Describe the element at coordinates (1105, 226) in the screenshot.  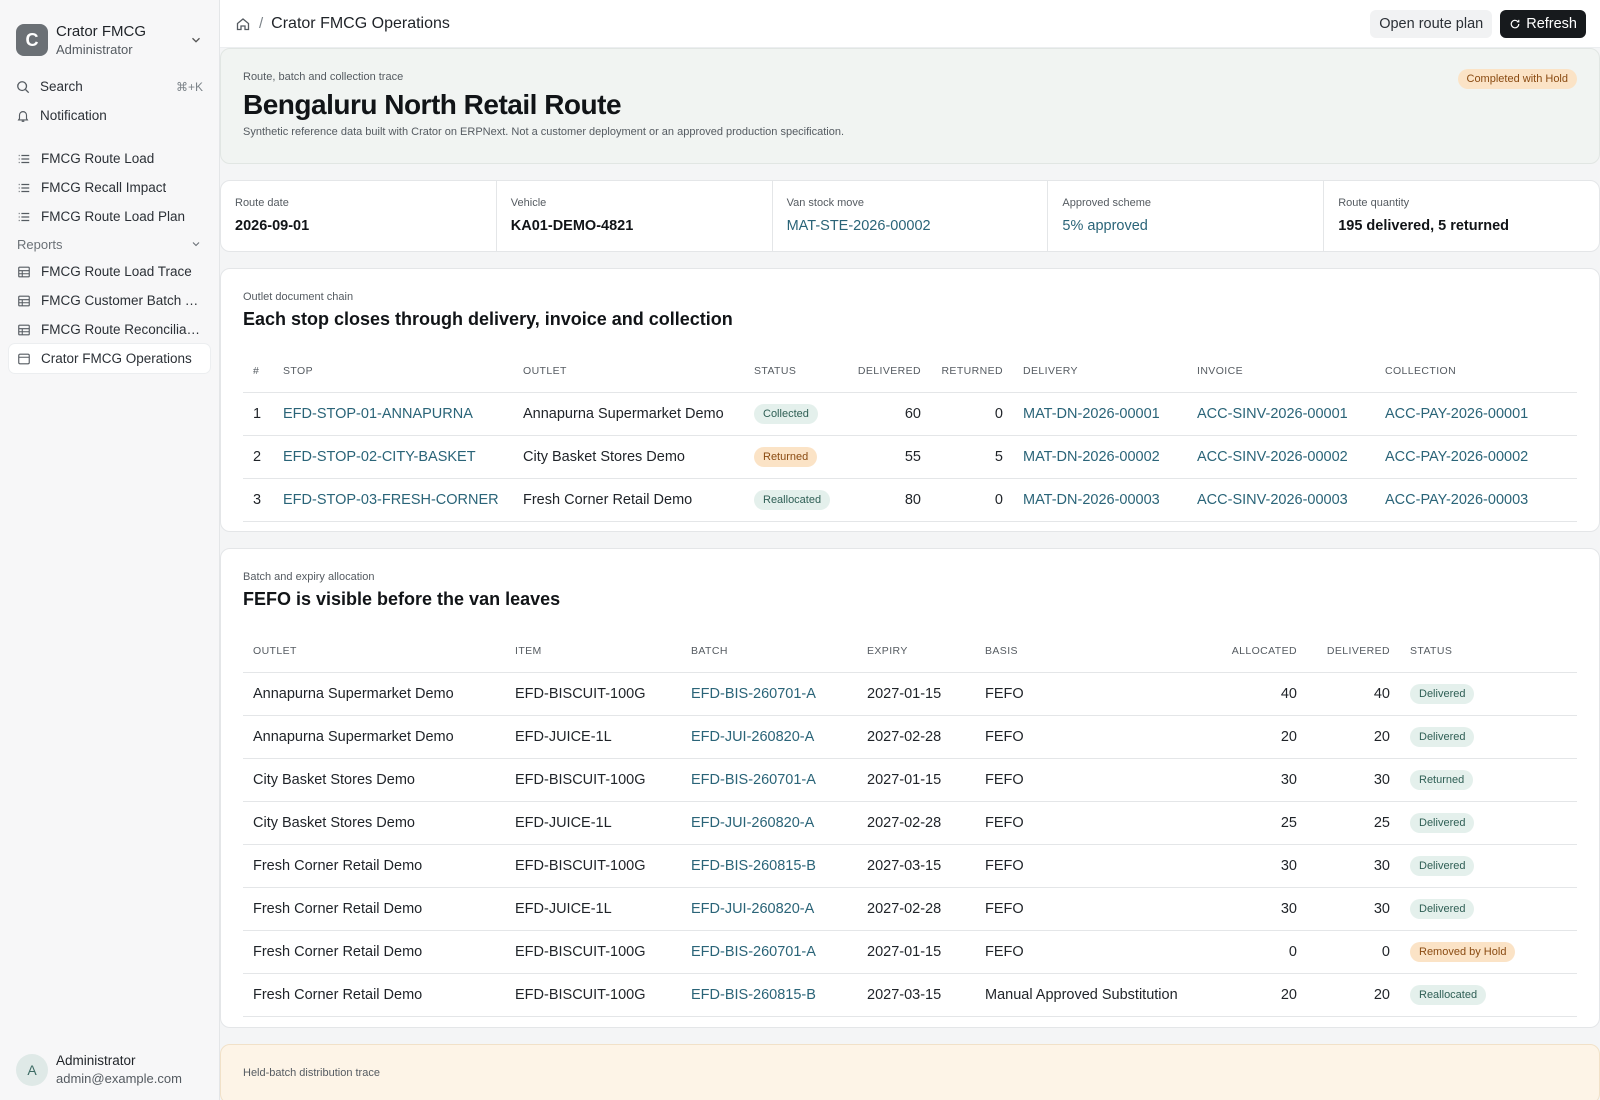
I see `approved-scheme-link: 5% approved` at that location.